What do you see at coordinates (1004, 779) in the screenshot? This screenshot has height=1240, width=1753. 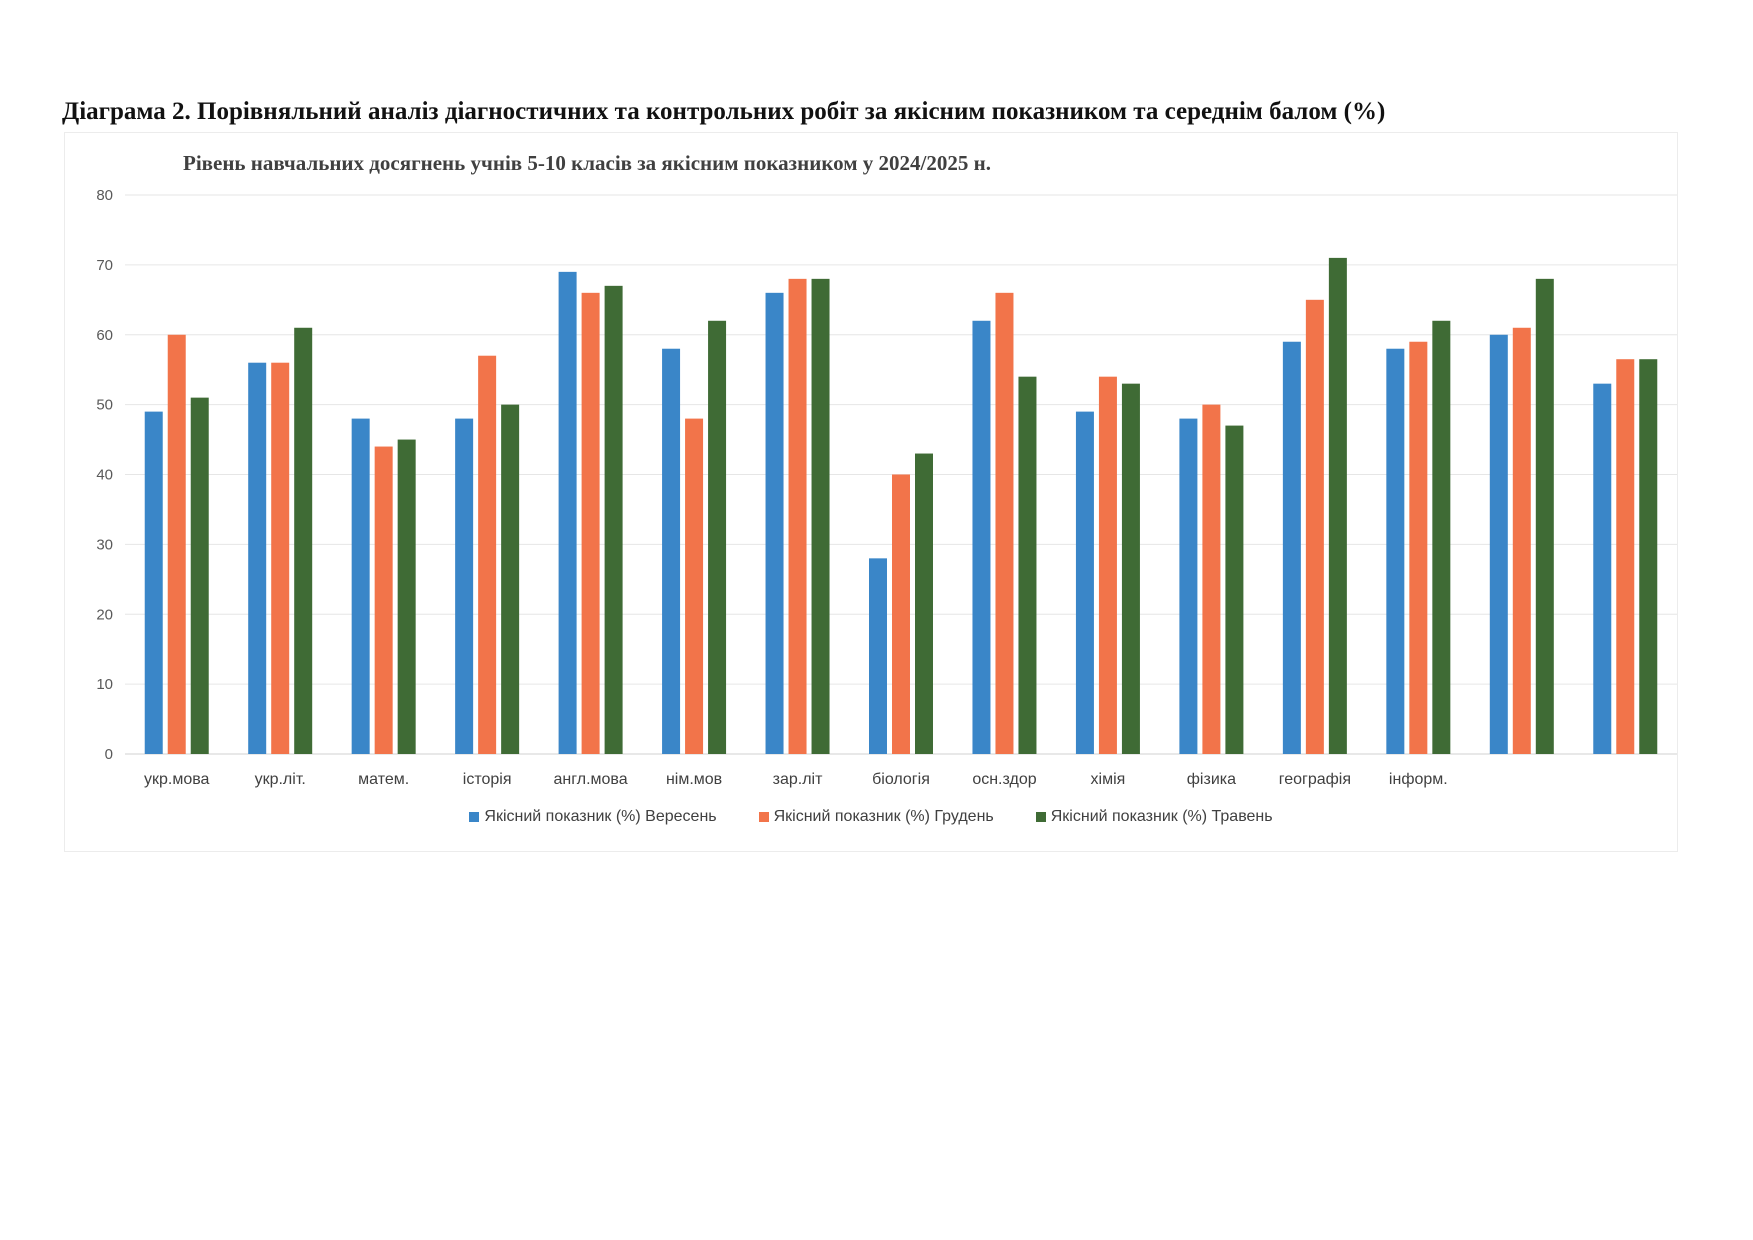 I see `category-label: осн.здор` at bounding box center [1004, 779].